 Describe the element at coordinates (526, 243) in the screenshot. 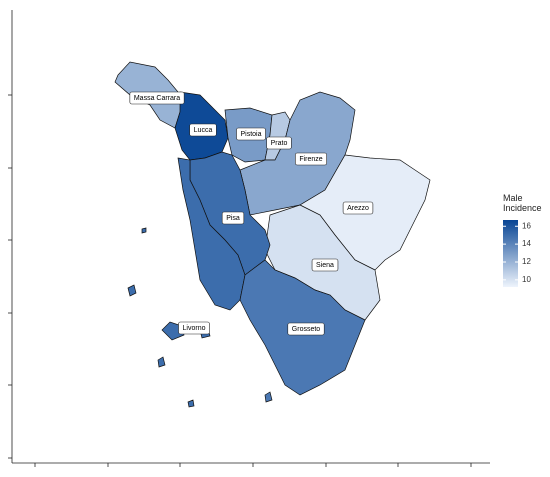

I see `colorbar-label: 14` at that location.